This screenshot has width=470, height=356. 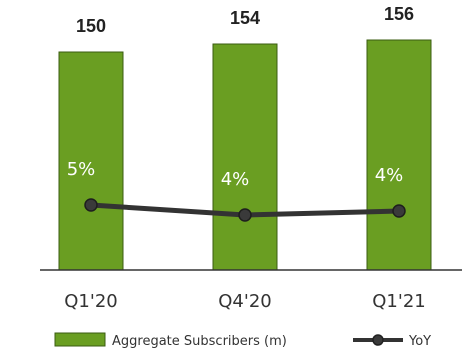 I want to click on legend-line-label: YoY, so click(x=419, y=341).